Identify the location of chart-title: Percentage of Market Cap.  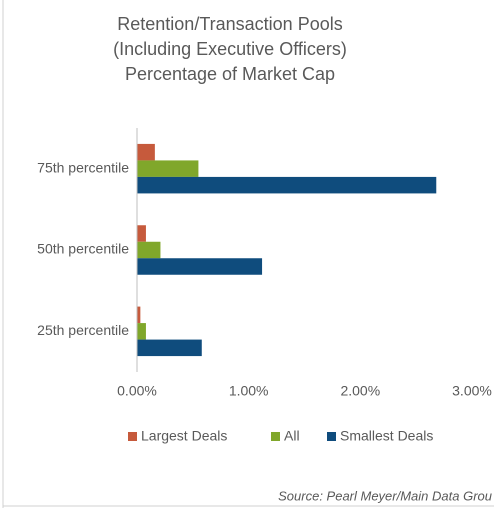
(230, 74).